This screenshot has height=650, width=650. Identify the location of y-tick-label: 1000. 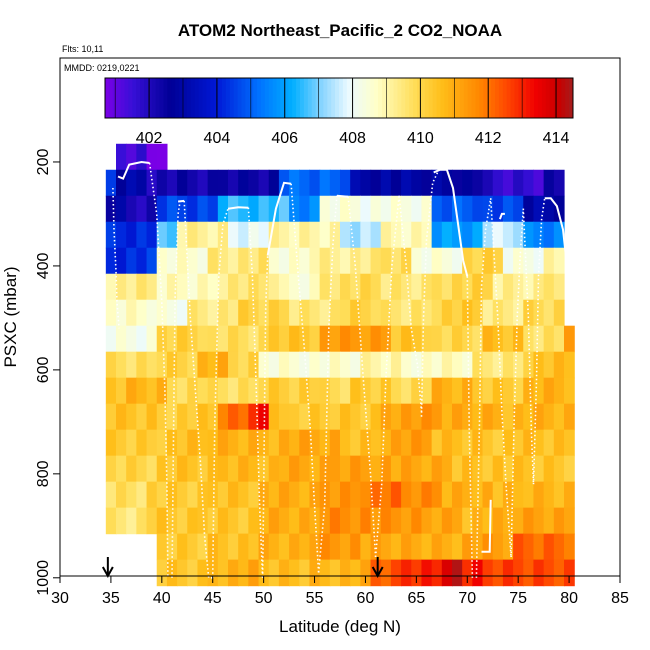
(43, 578).